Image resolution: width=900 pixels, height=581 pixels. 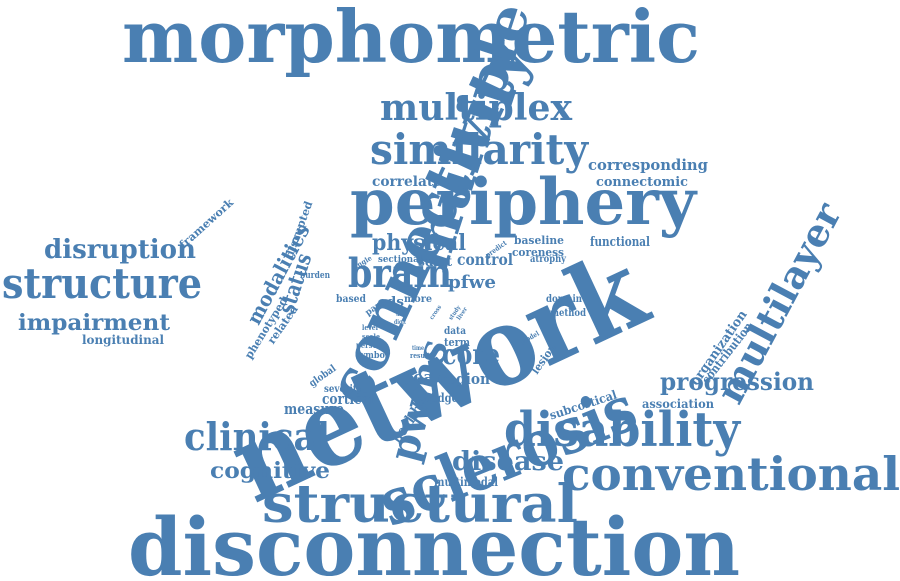 What do you see at coordinates (371, 336) in the screenshot?
I see `word-scale: scale` at bounding box center [371, 336].